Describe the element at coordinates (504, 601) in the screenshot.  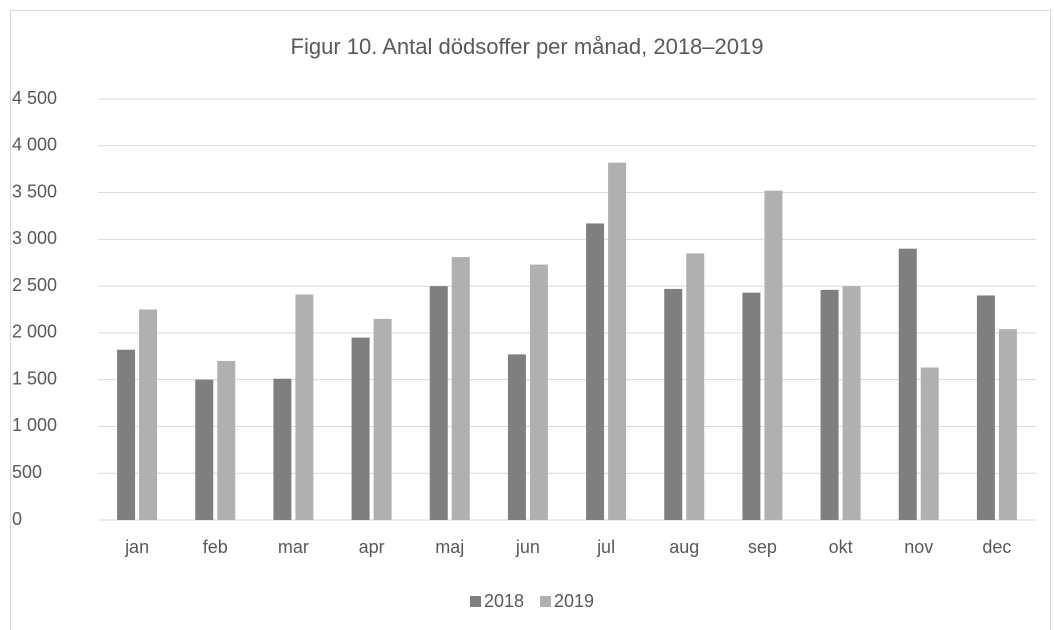
I see `legend-label: 2018` at that location.